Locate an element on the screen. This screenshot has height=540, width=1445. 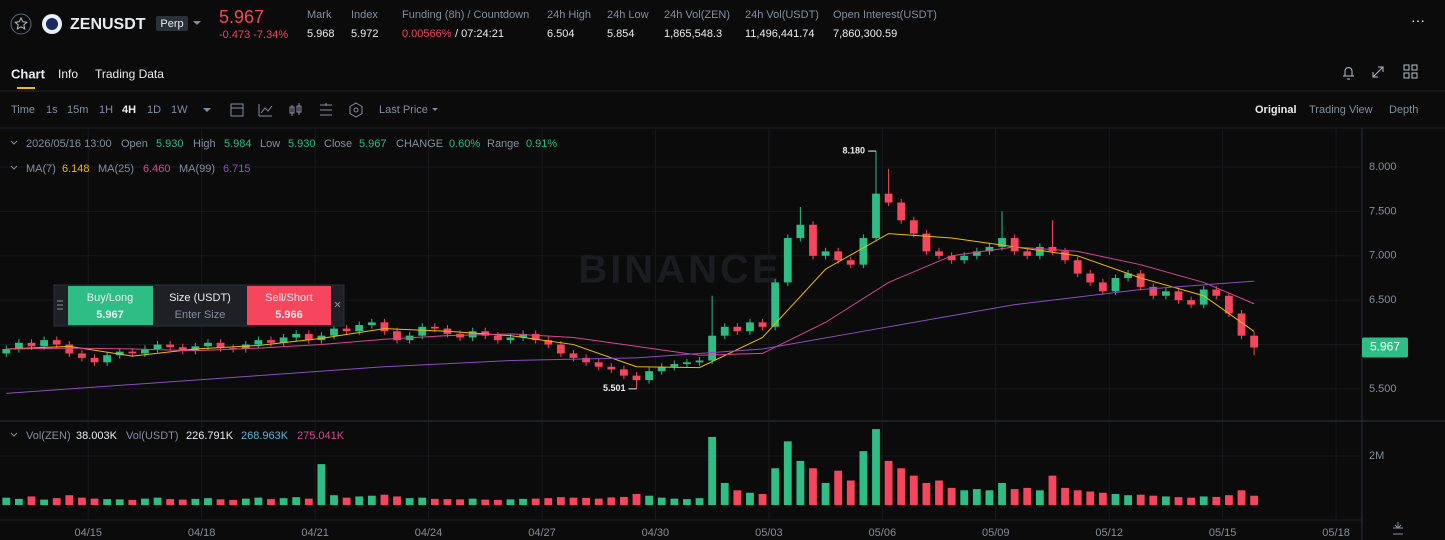
y-tick-label: 7.500 is located at coordinates (1383, 211).